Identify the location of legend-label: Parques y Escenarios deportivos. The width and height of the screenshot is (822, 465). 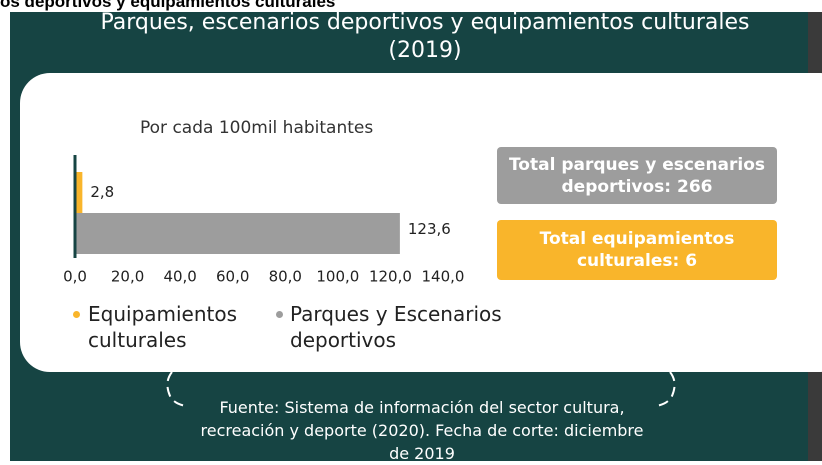
(396, 327).